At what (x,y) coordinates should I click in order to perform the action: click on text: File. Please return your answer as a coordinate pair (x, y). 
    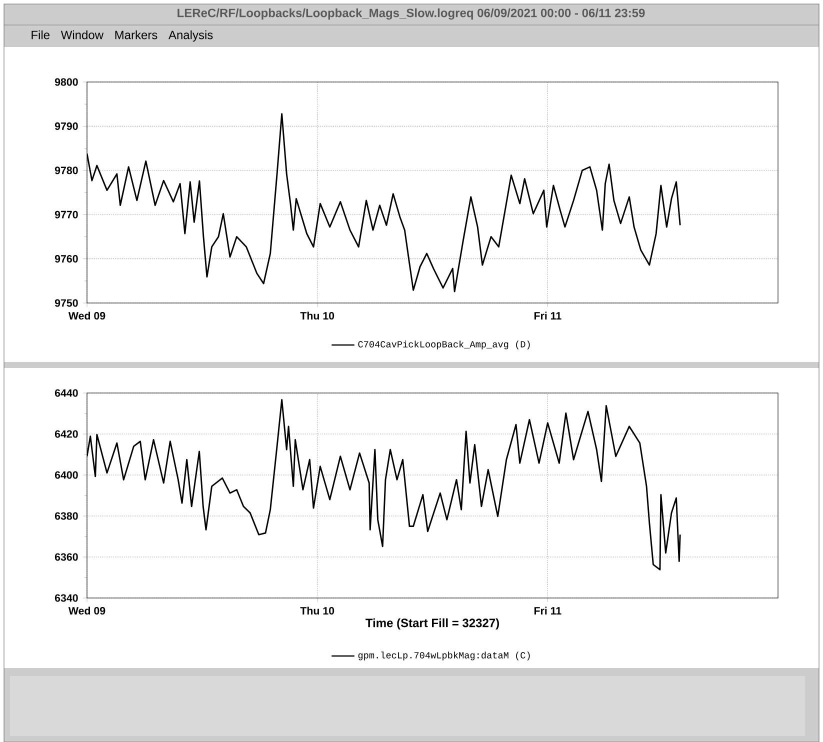
    Looking at the image, I should click on (41, 35).